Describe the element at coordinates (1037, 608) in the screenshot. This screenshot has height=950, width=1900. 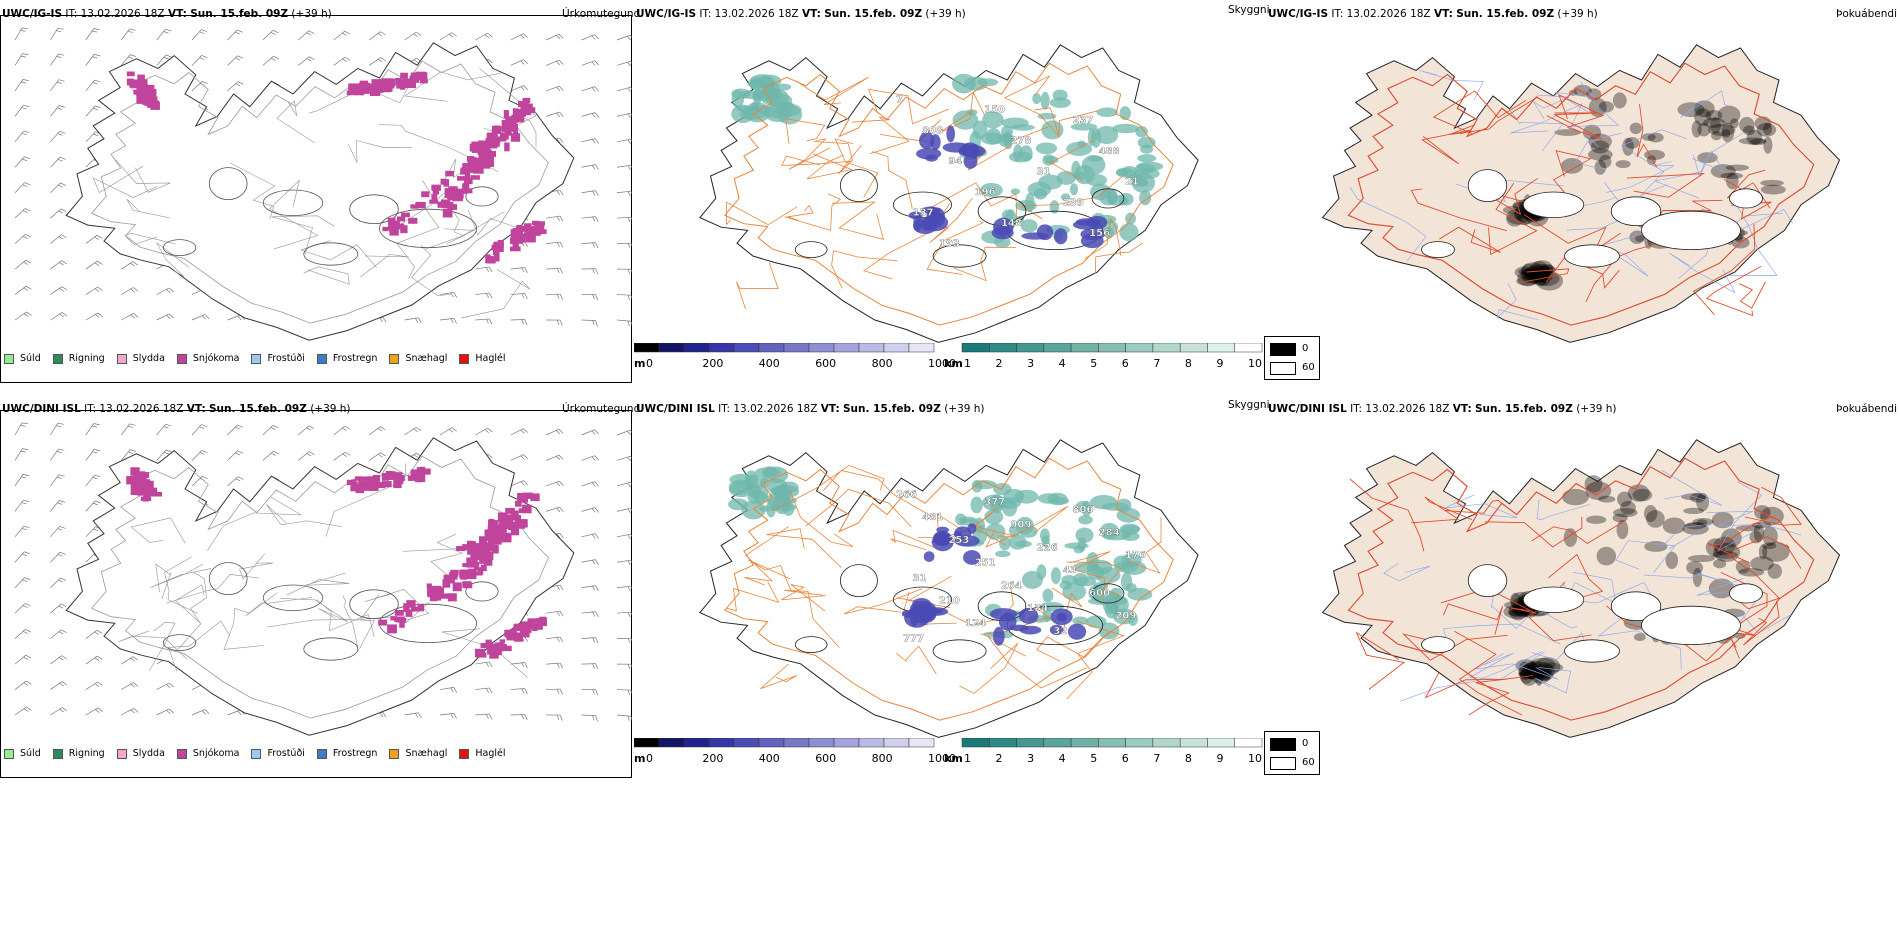
I see `ceiling-value: 134` at that location.